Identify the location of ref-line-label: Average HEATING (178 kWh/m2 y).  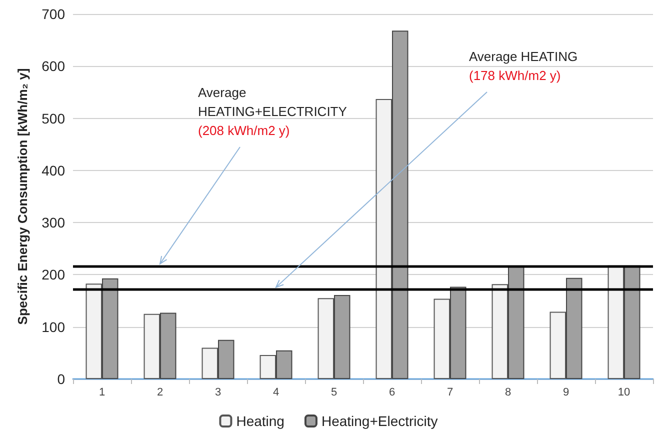
(523, 66).